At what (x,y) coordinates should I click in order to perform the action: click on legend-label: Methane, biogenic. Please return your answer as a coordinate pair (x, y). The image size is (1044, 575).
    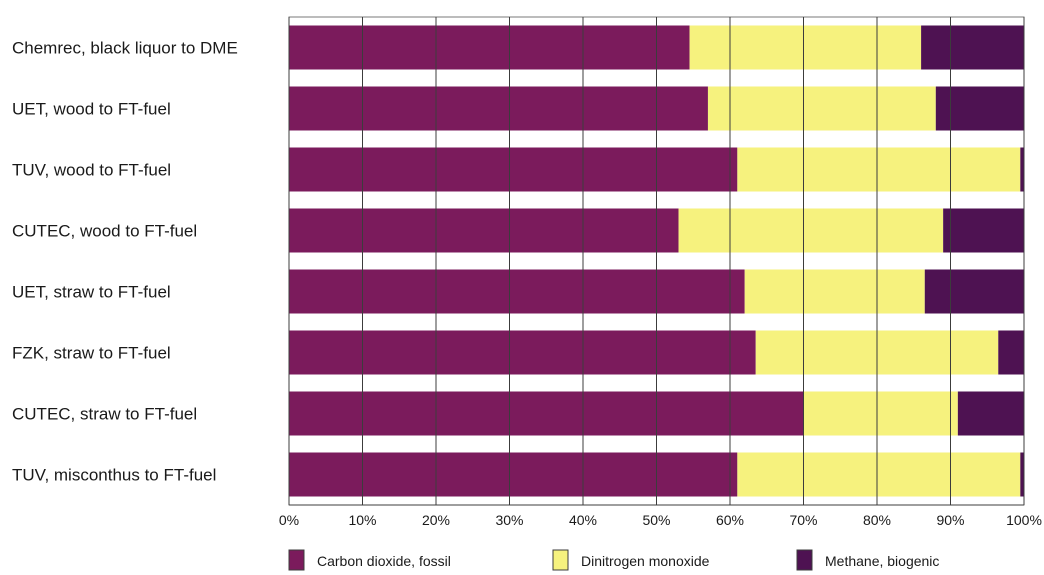
    Looking at the image, I should click on (882, 561).